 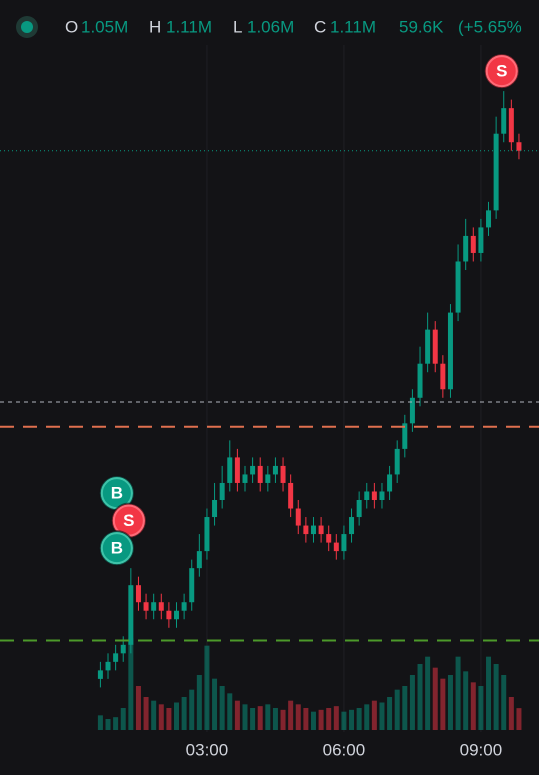 I want to click on marker-circle, so click(x=501, y=71).